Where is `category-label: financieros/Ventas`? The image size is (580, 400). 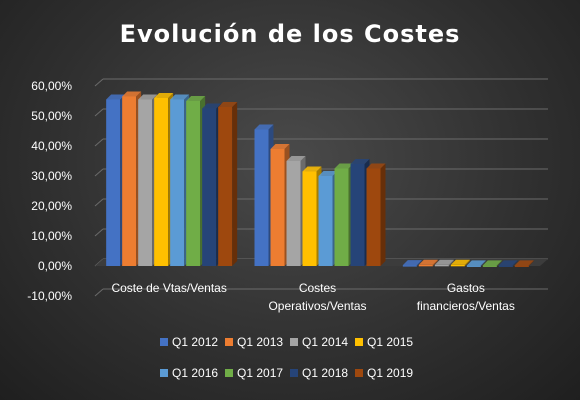 category-label: financieros/Ventas is located at coordinates (466, 306).